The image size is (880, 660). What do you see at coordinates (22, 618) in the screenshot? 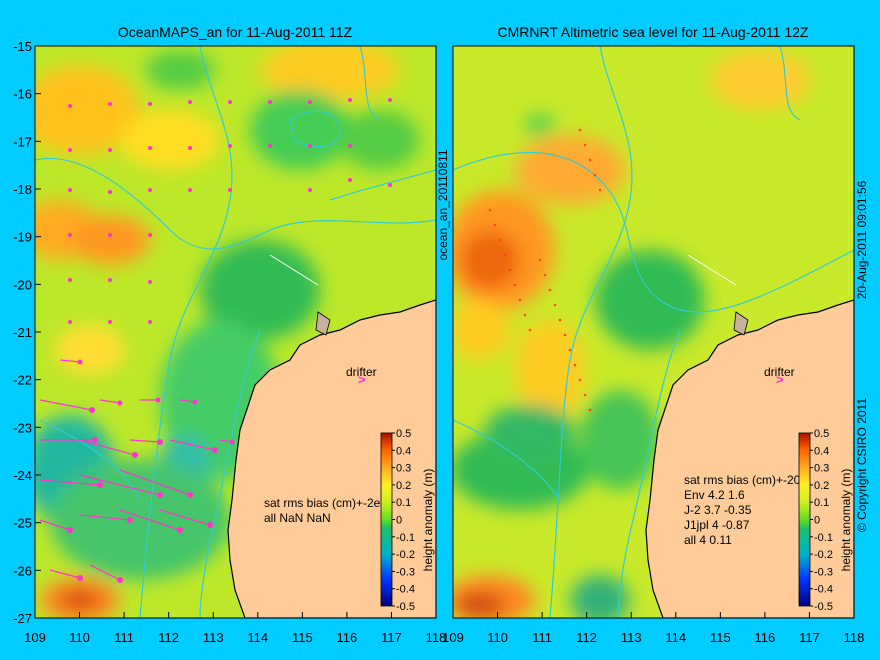
I see `left-y-tick-label: -27` at bounding box center [22, 618].